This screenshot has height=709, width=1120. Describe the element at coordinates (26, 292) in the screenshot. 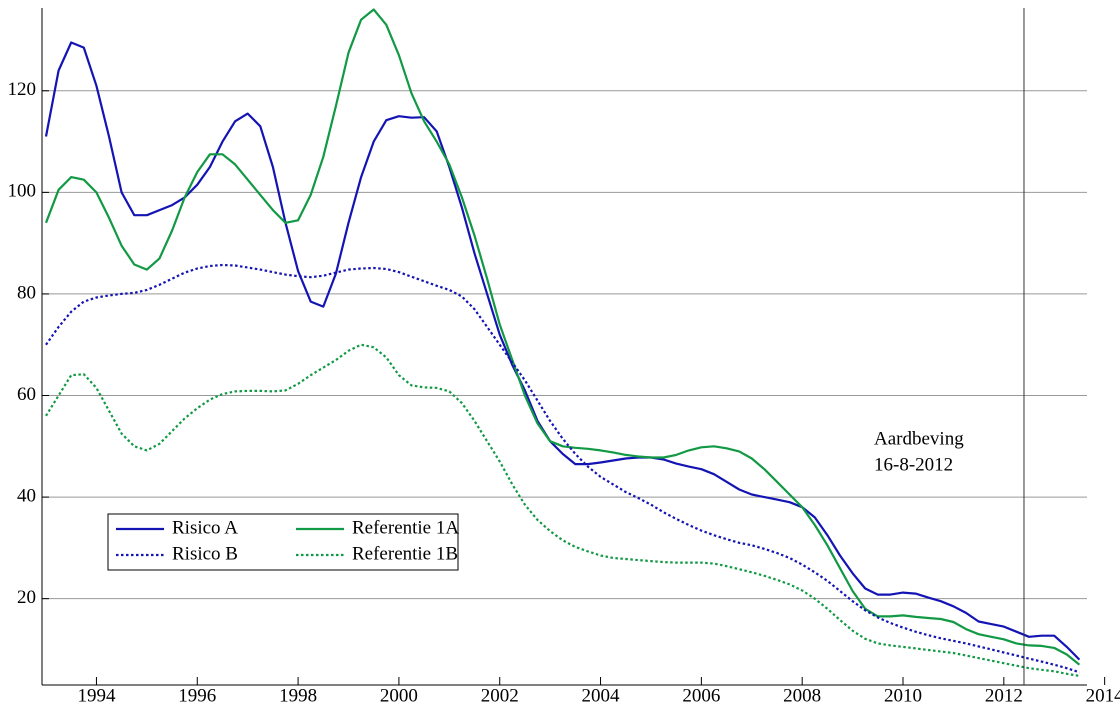

I see `y-tick-label: 80` at that location.